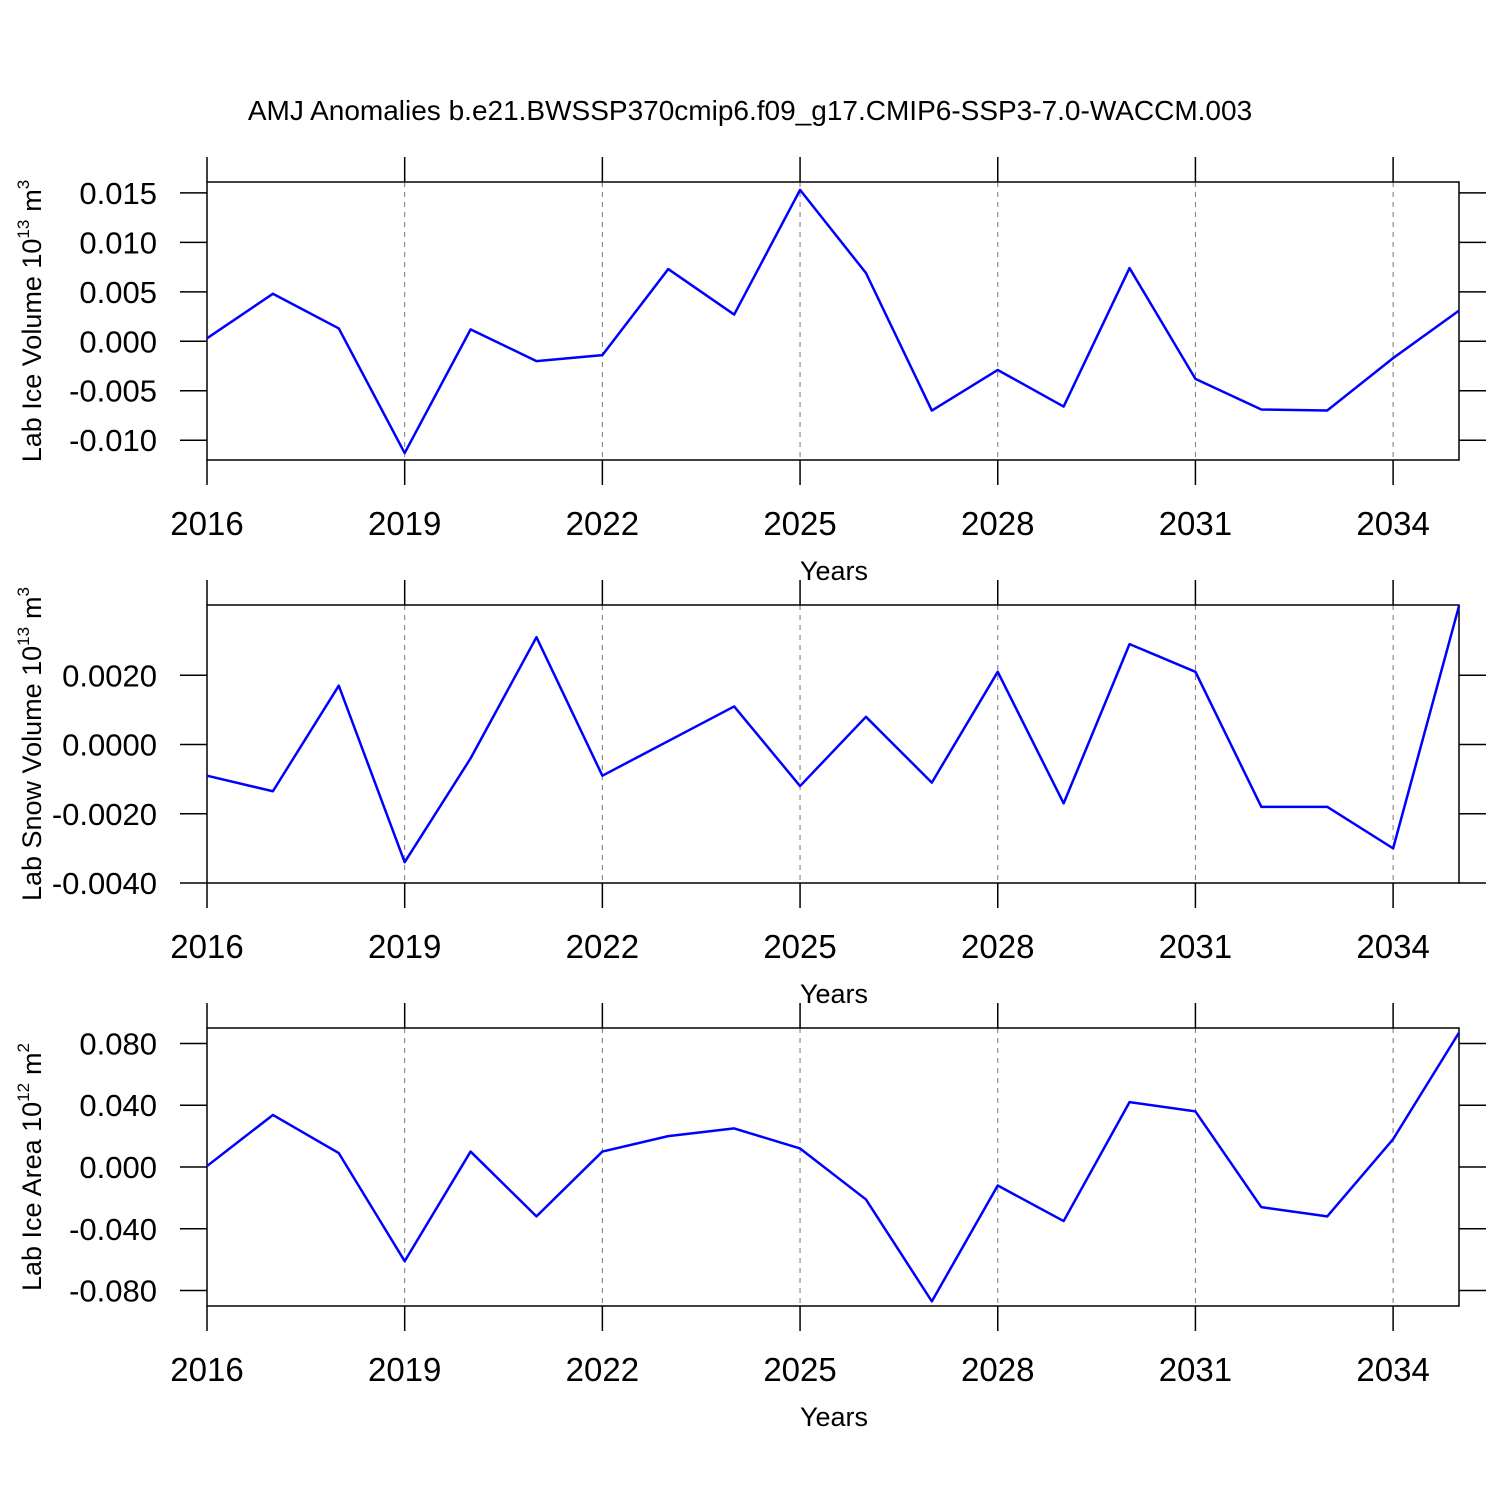 The height and width of the screenshot is (1500, 1500). I want to click on y-tick-label: 0.080, so click(118, 1043).